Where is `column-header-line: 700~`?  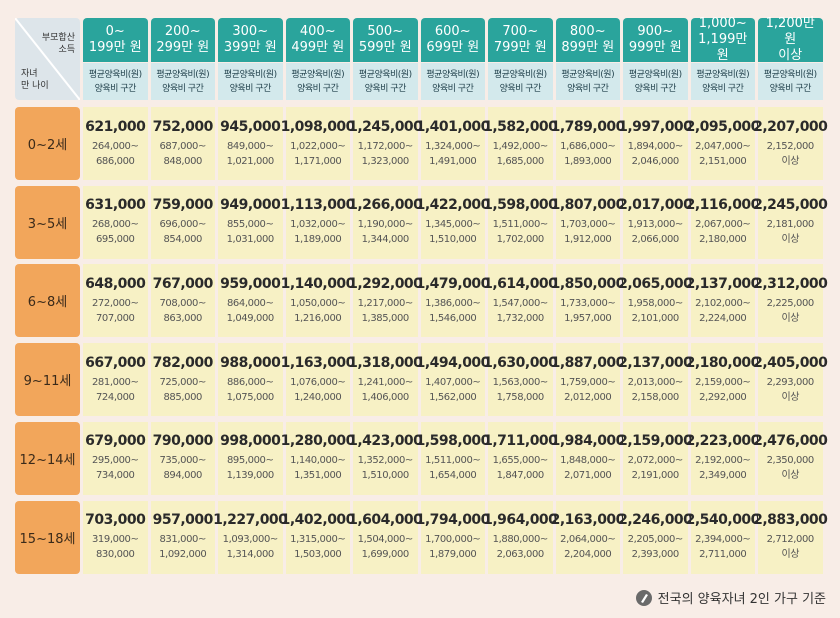 column-header-line: 700~ is located at coordinates (520, 31).